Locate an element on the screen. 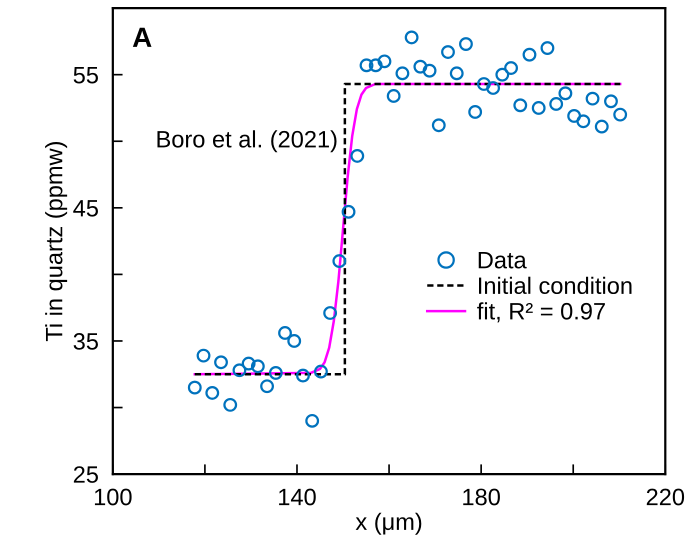 Image resolution: width=688 pixels, height=540 pixels. y-tick-label: 45 is located at coordinates (85, 208).